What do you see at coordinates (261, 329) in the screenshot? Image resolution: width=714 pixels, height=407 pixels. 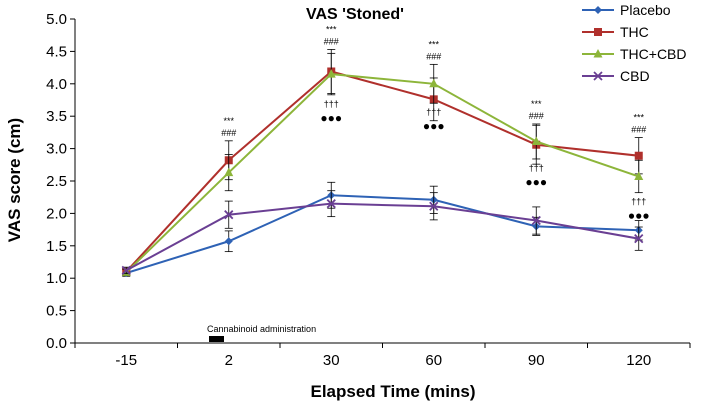 I see `administration-label: Cannabinoid administration` at bounding box center [261, 329].